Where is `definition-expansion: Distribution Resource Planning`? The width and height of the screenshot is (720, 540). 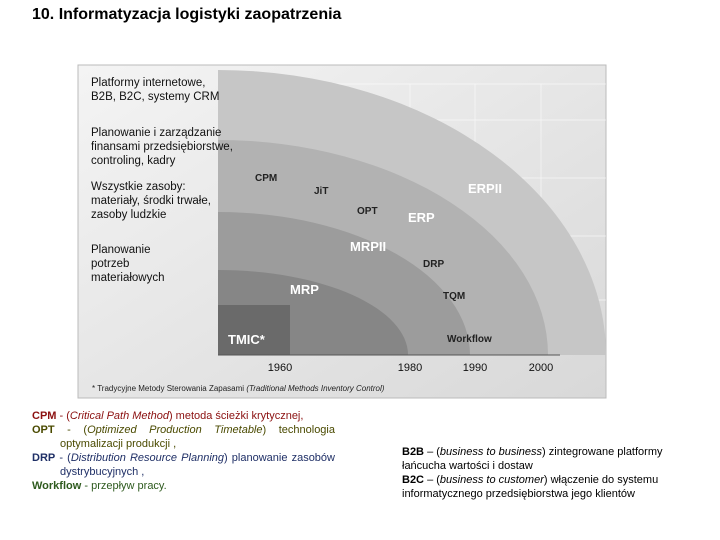
definition-expansion: Distribution Resource Planning is located at coordinates (147, 458).